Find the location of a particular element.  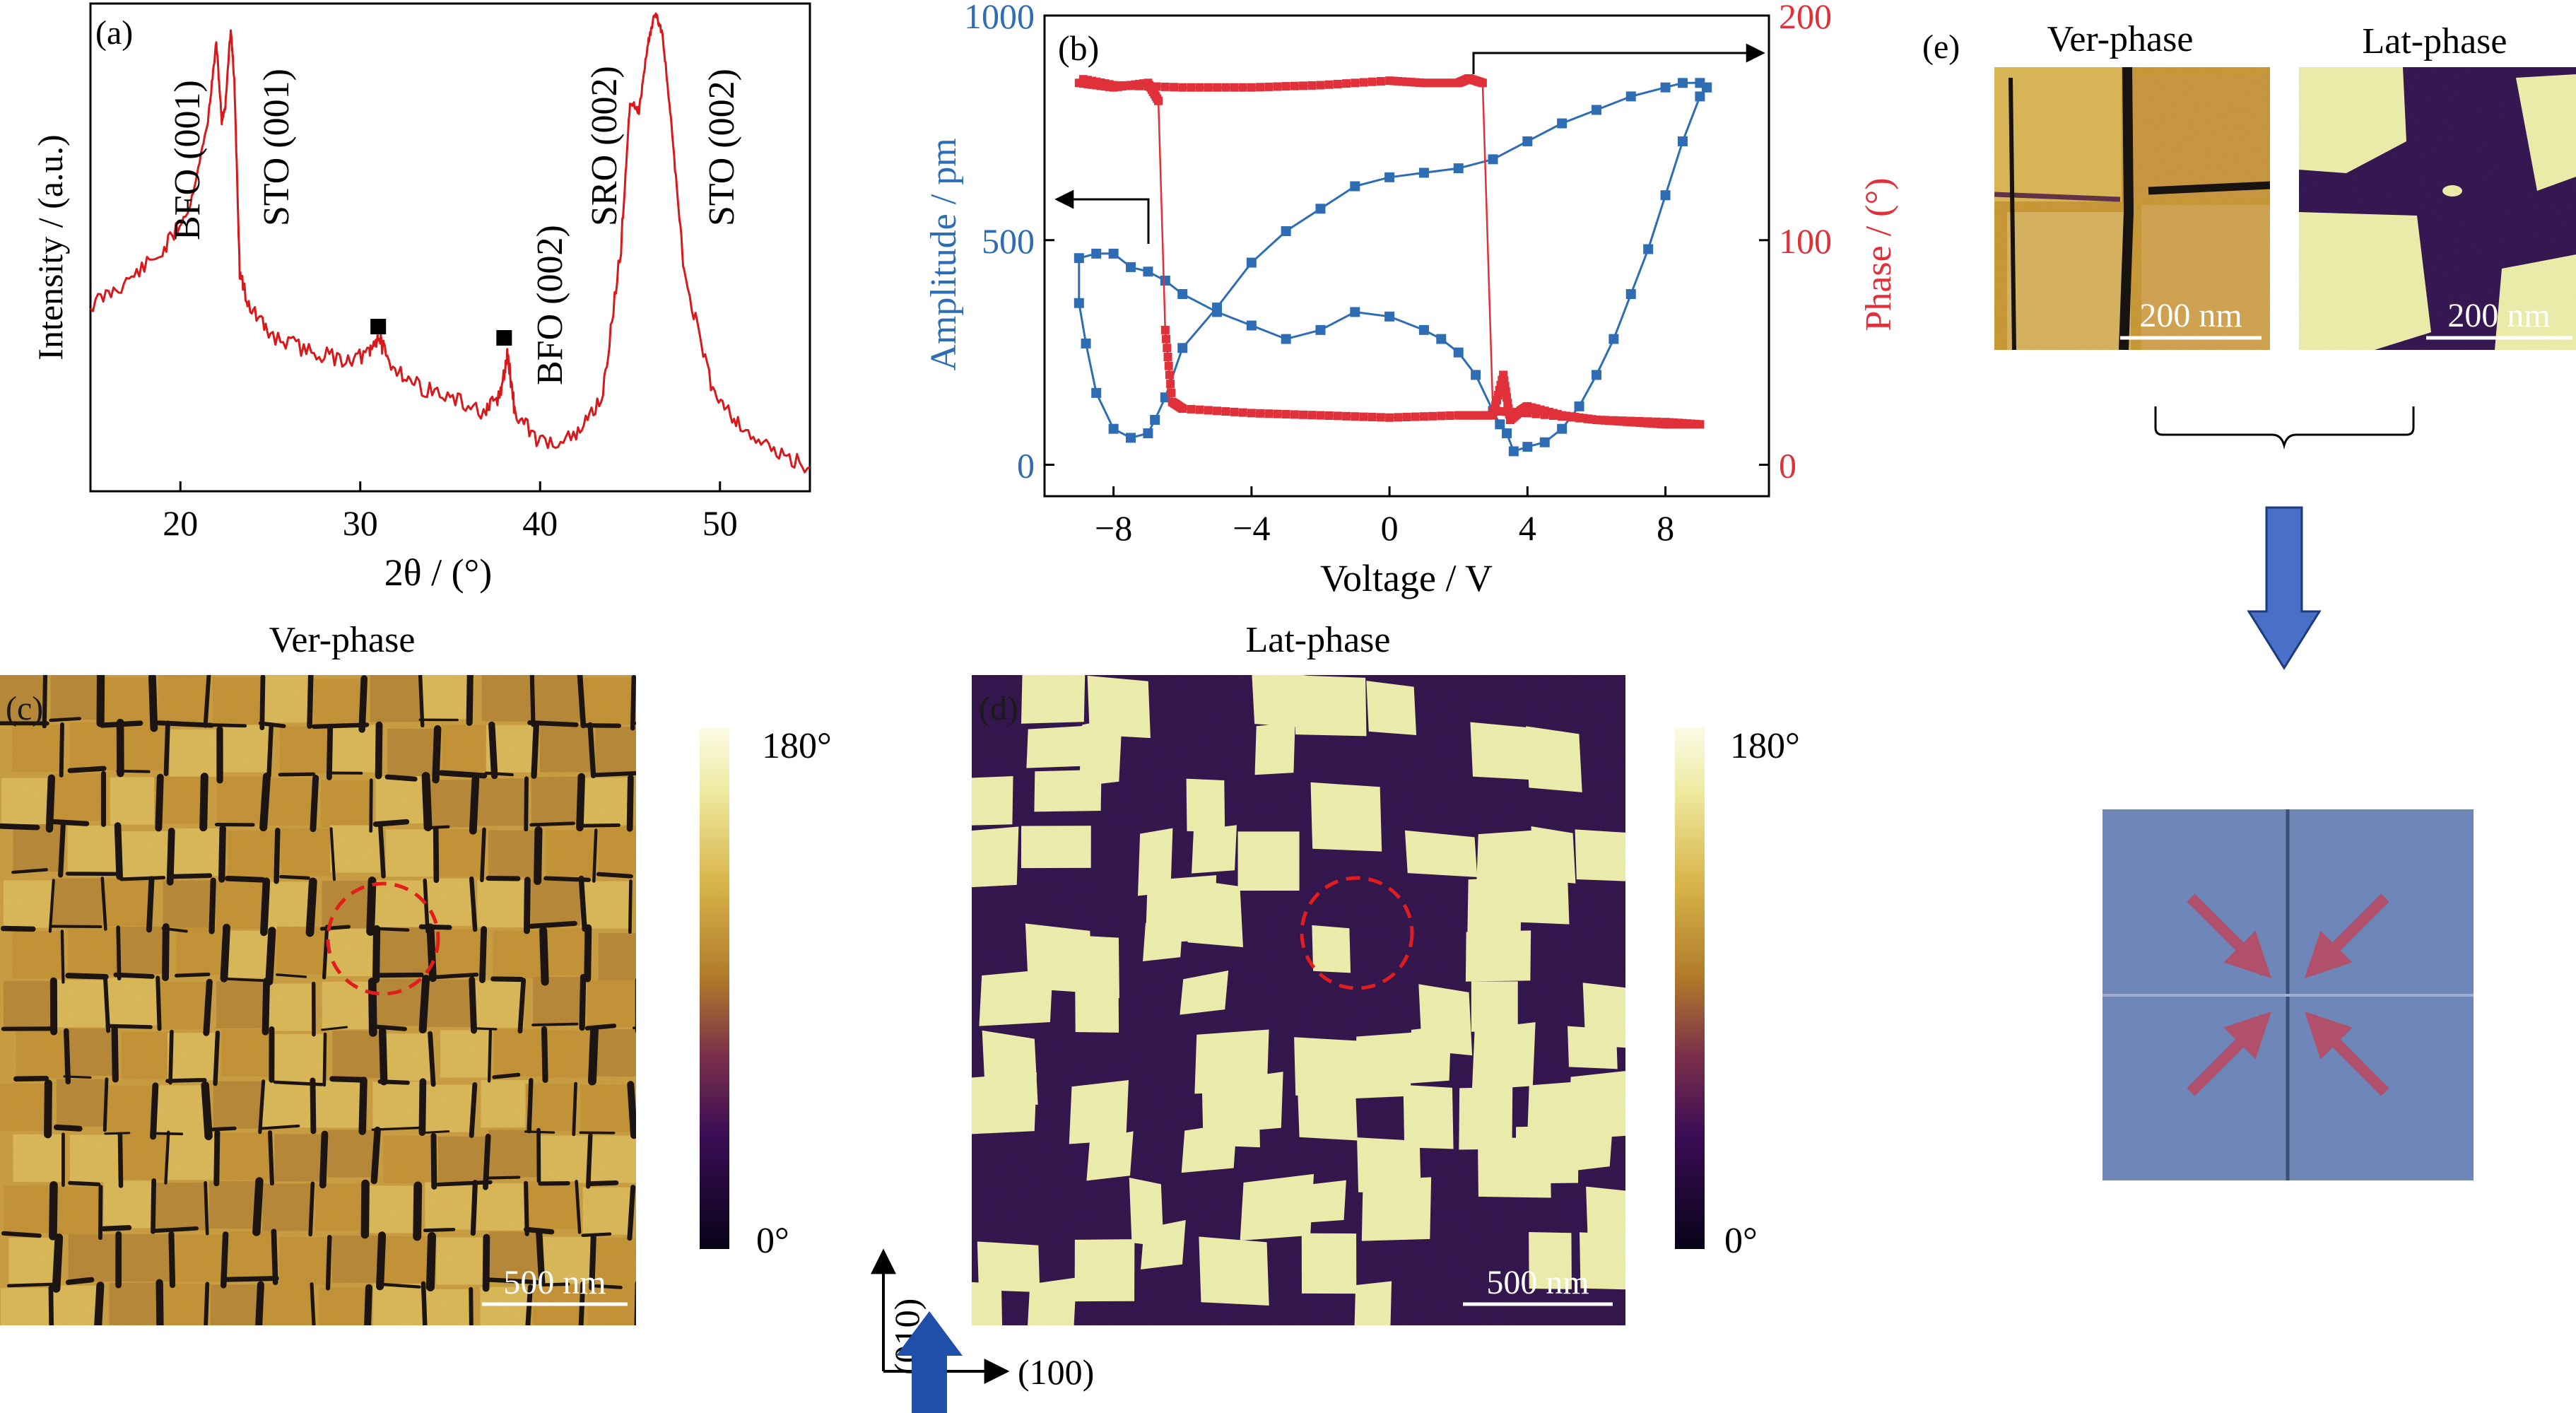

xrd-y-axis-label: Intensity / (a.u.) is located at coordinates (50, 247).